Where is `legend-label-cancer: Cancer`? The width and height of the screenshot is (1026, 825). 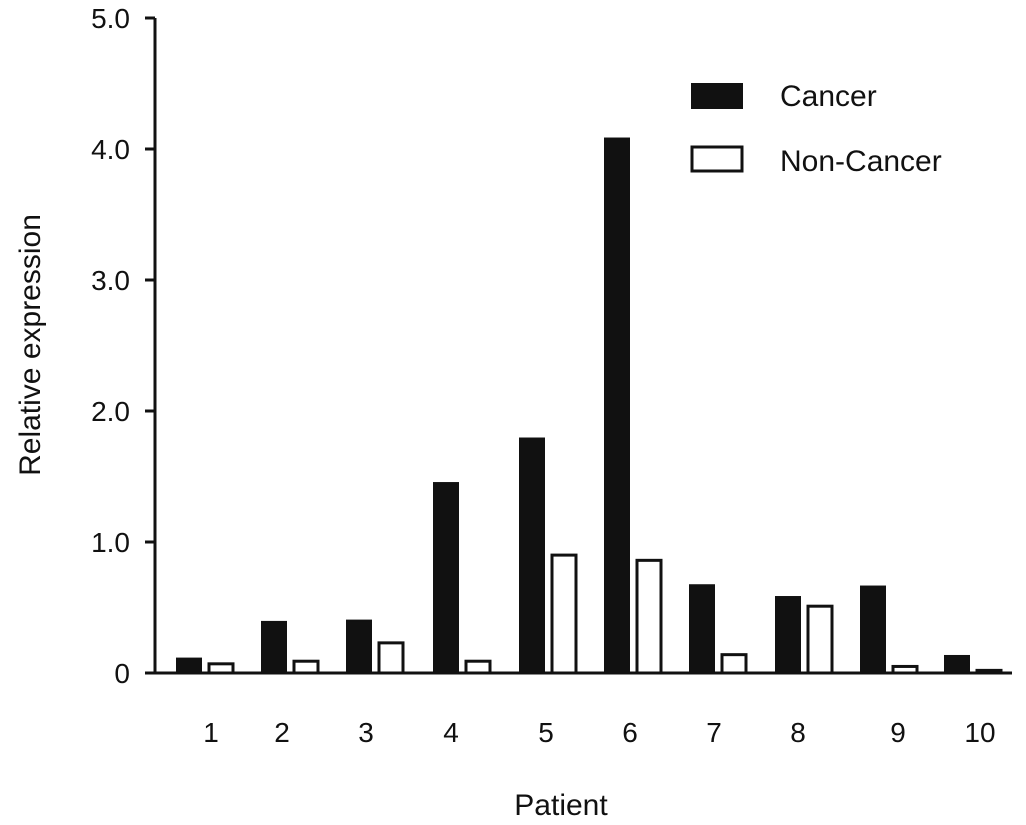
legend-label-cancer: Cancer is located at coordinates (828, 96).